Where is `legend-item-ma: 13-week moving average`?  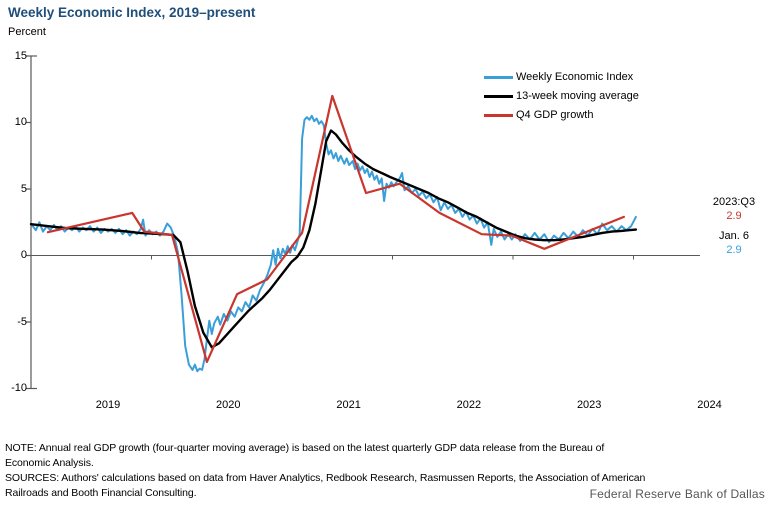
legend-item-ma: 13-week moving average is located at coordinates (561, 96).